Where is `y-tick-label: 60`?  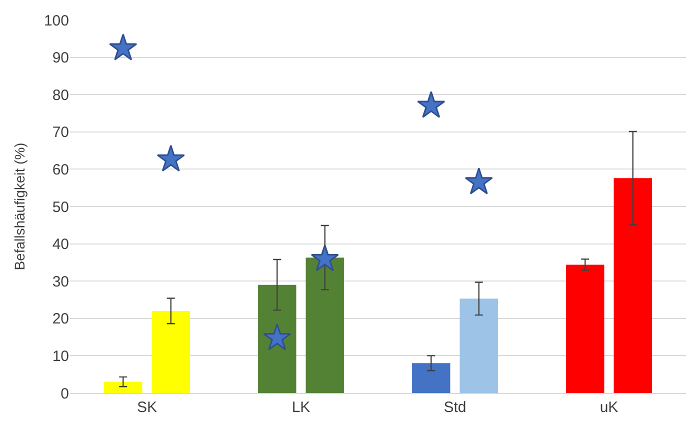
y-tick-label: 60 is located at coordinates (60, 169).